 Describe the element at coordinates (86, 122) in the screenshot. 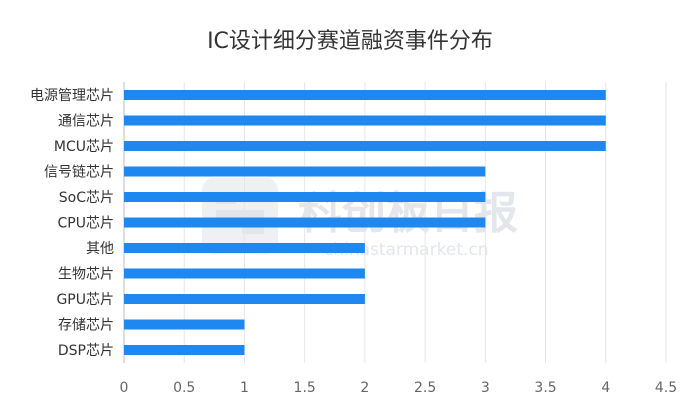

I see `category-label: 通信芯片` at that location.